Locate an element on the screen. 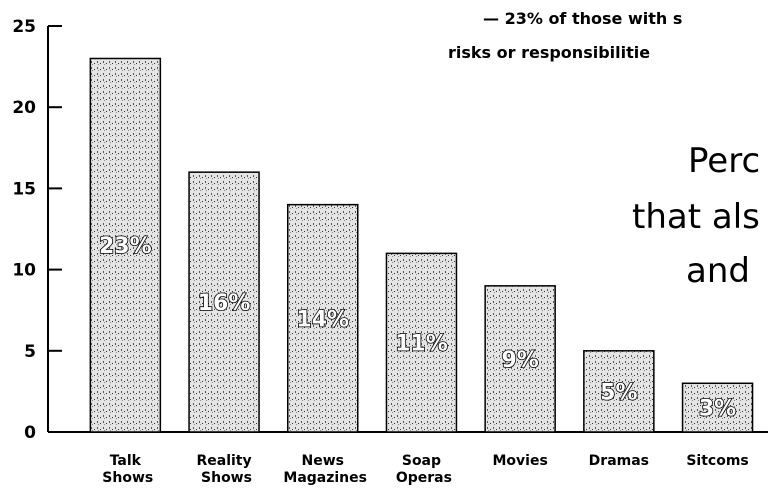 This screenshot has height=490, width=768. y-tick-label: 20 is located at coordinates (24, 108).